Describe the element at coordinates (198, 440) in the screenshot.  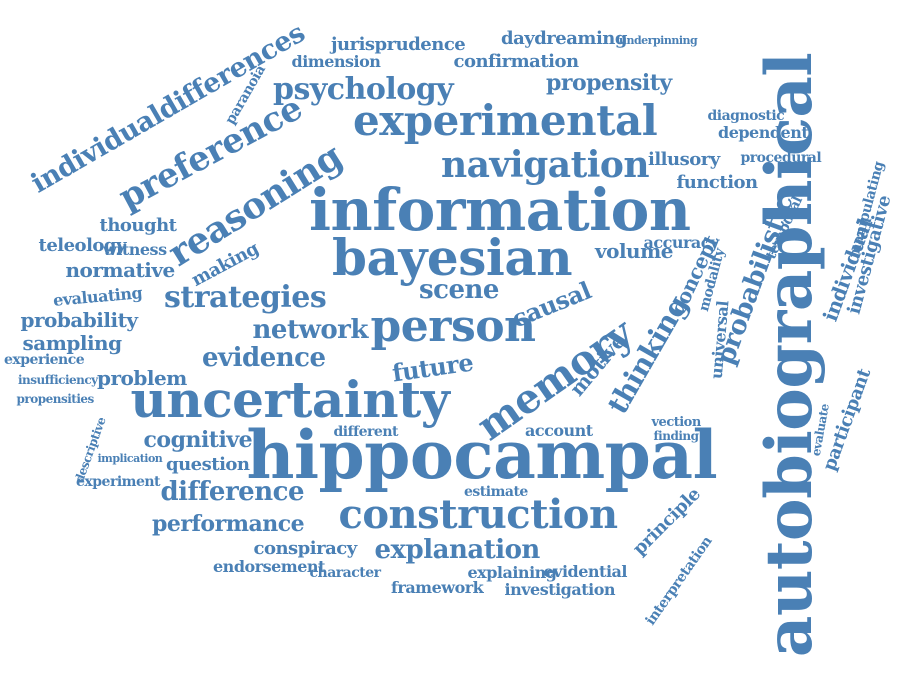
I see `word-cognitive: cognitive` at that location.